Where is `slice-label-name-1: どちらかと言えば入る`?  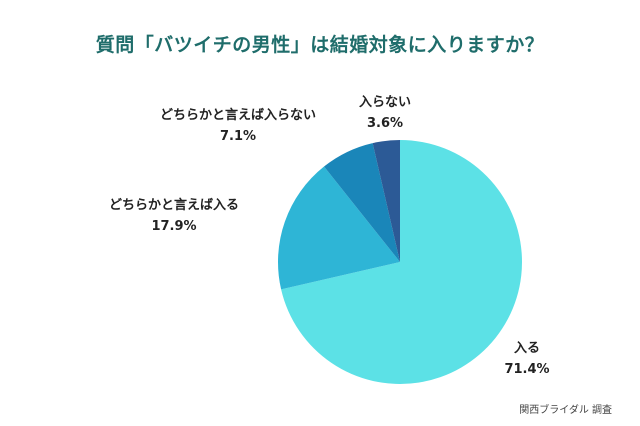
slice-label-name-1: どちらかと言えば入る is located at coordinates (174, 205).